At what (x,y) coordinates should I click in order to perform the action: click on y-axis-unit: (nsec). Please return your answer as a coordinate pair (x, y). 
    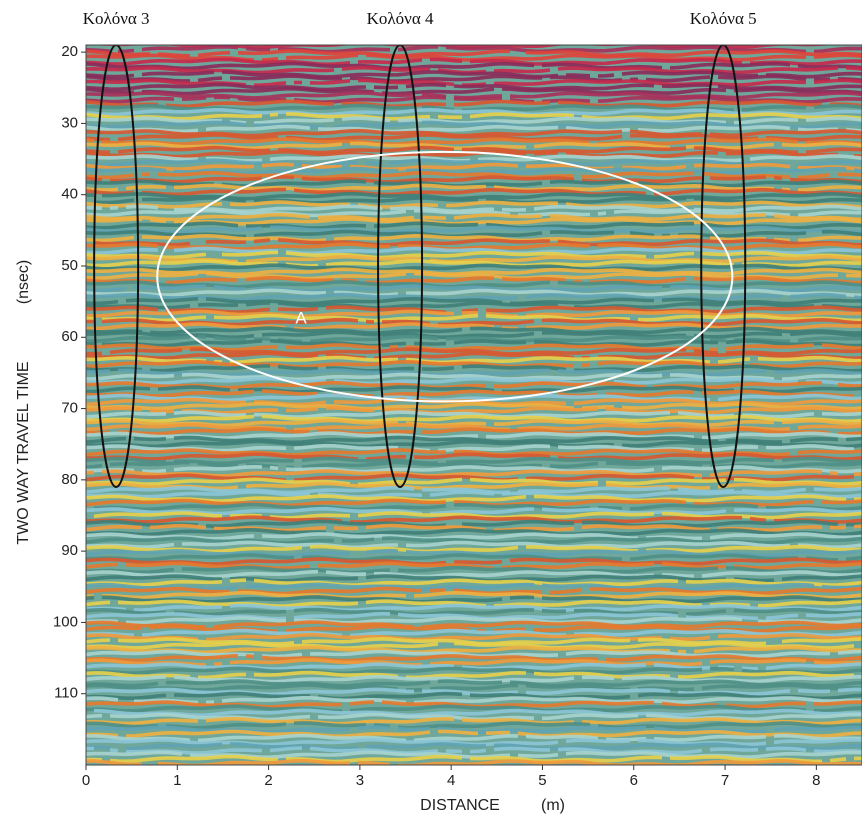
    Looking at the image, I should click on (23, 282).